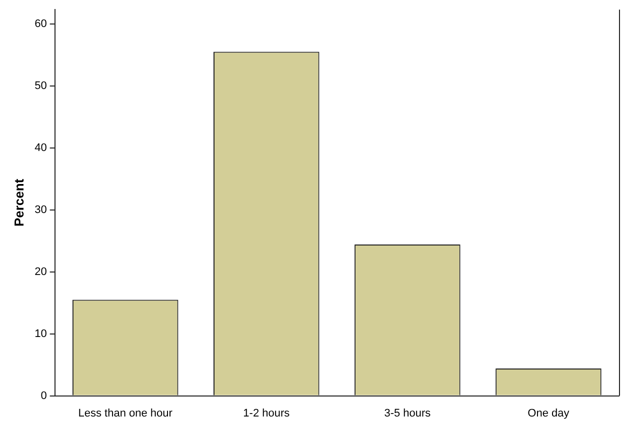  Describe the element at coordinates (125, 413) in the screenshot. I see `x-tick-label: Less than one hour` at that location.